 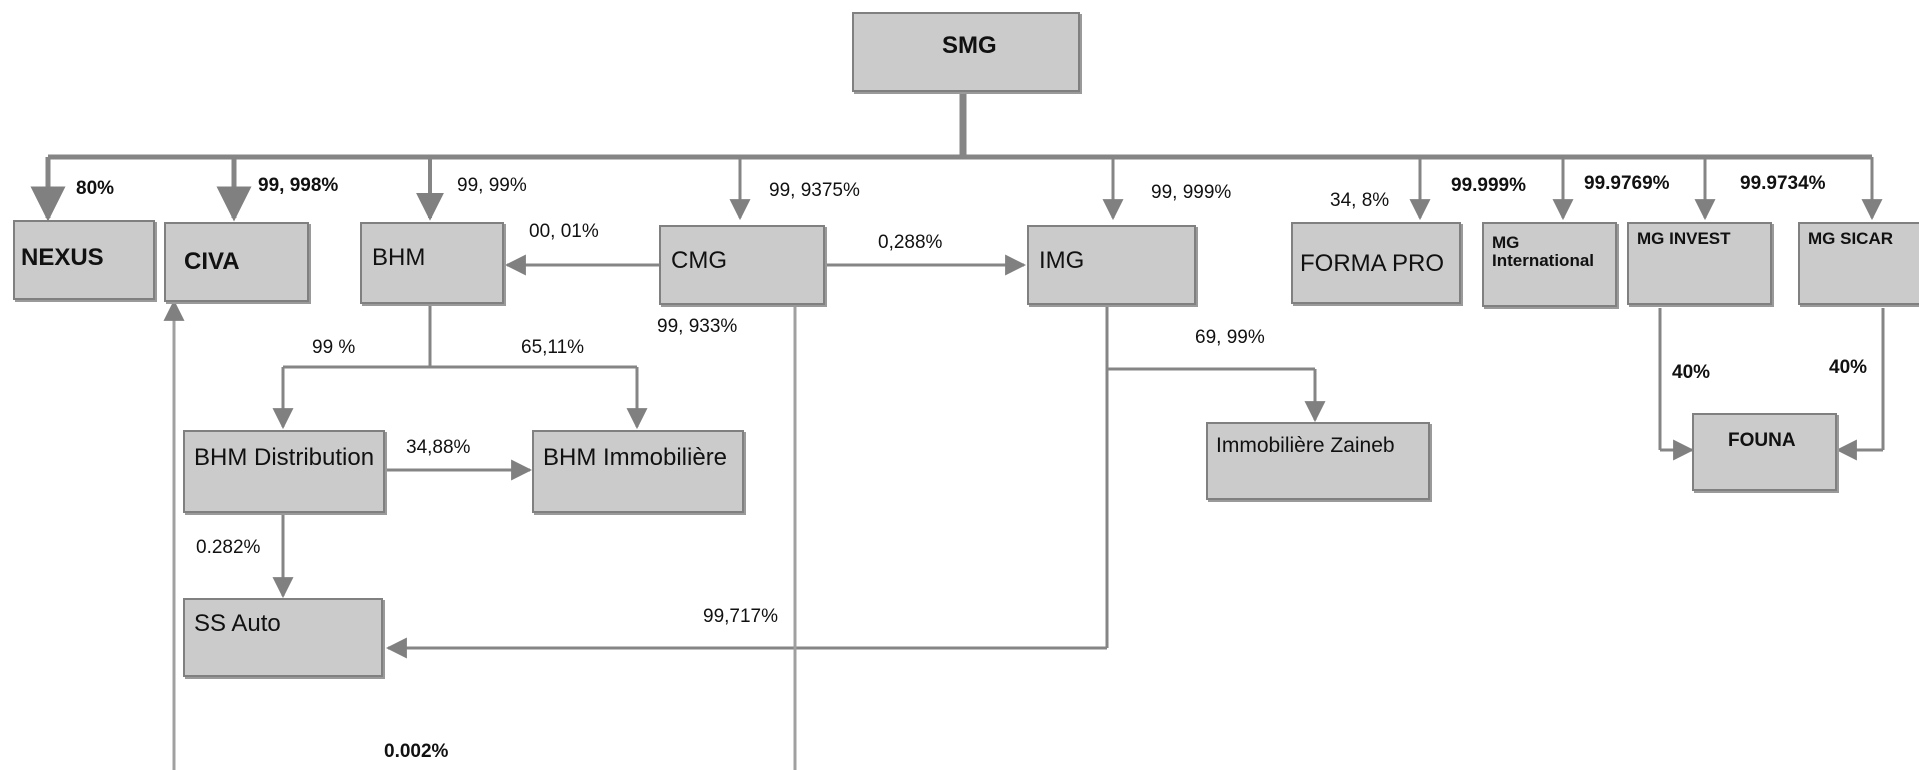 What do you see at coordinates (95, 188) in the screenshot?
I see `pct-smg-nexus: 80%` at bounding box center [95, 188].